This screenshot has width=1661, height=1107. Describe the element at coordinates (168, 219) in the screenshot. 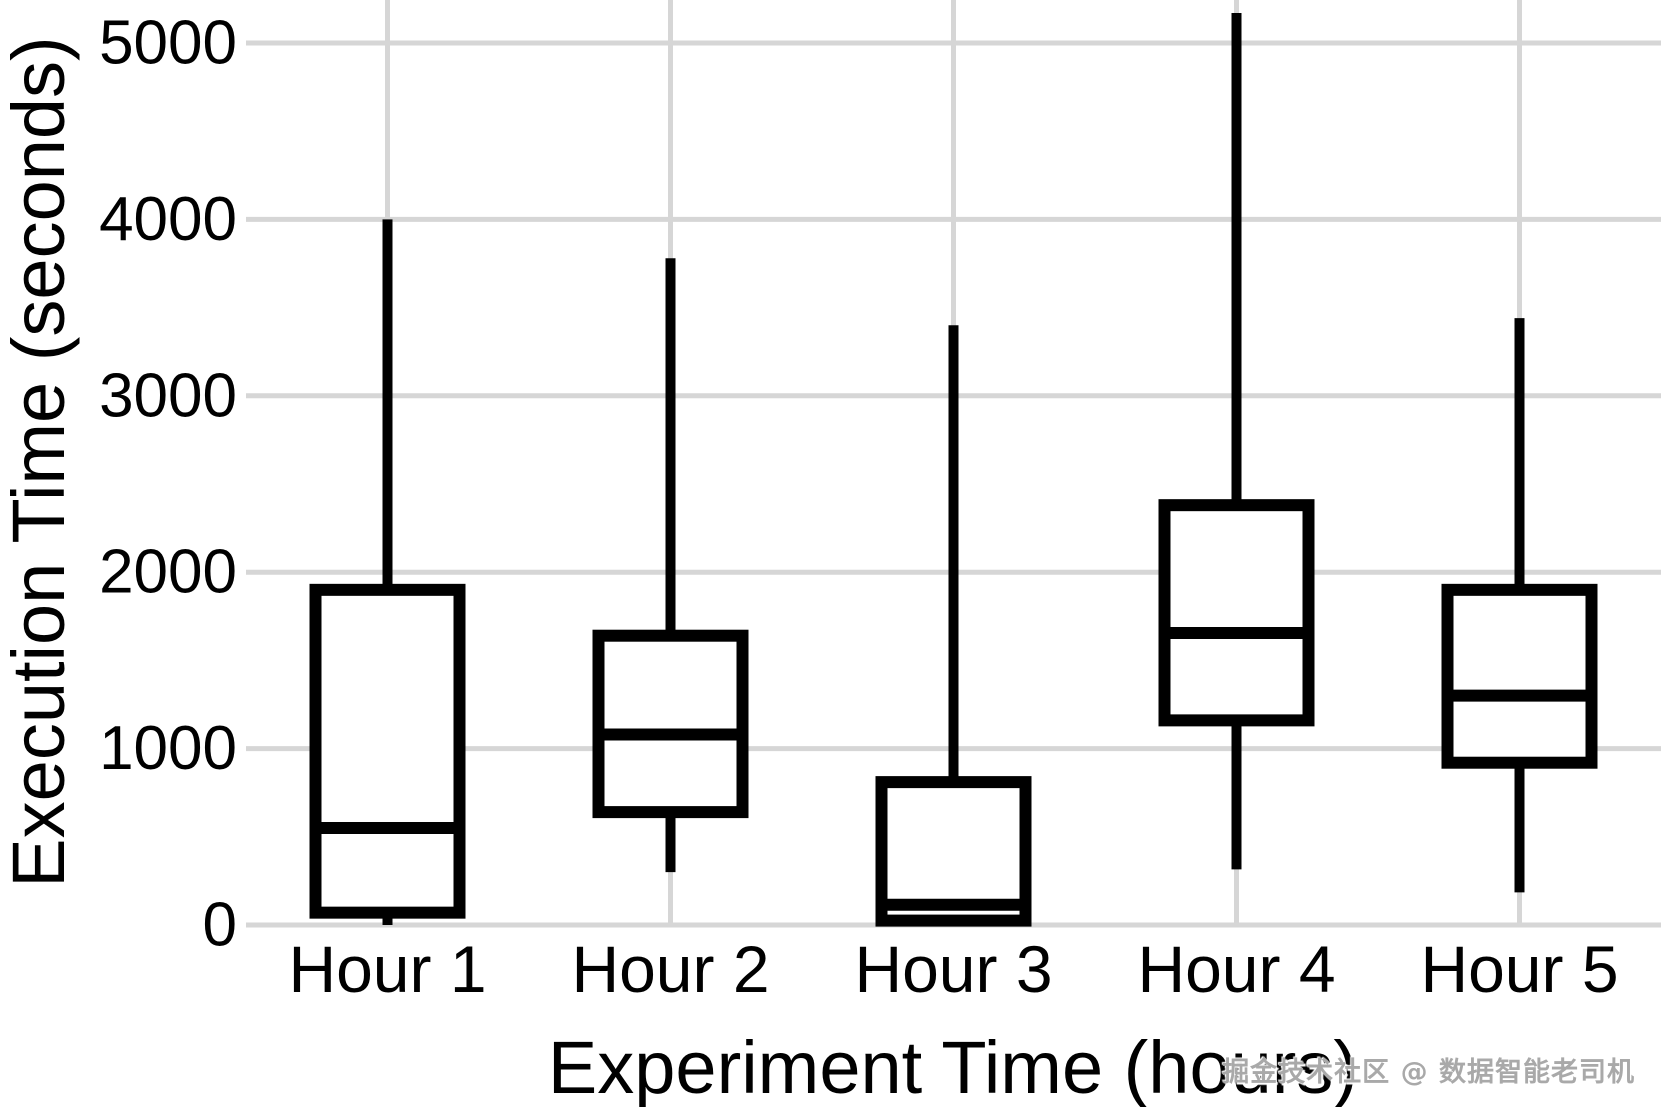

I see `y-tick-label-4000: 4000` at that location.